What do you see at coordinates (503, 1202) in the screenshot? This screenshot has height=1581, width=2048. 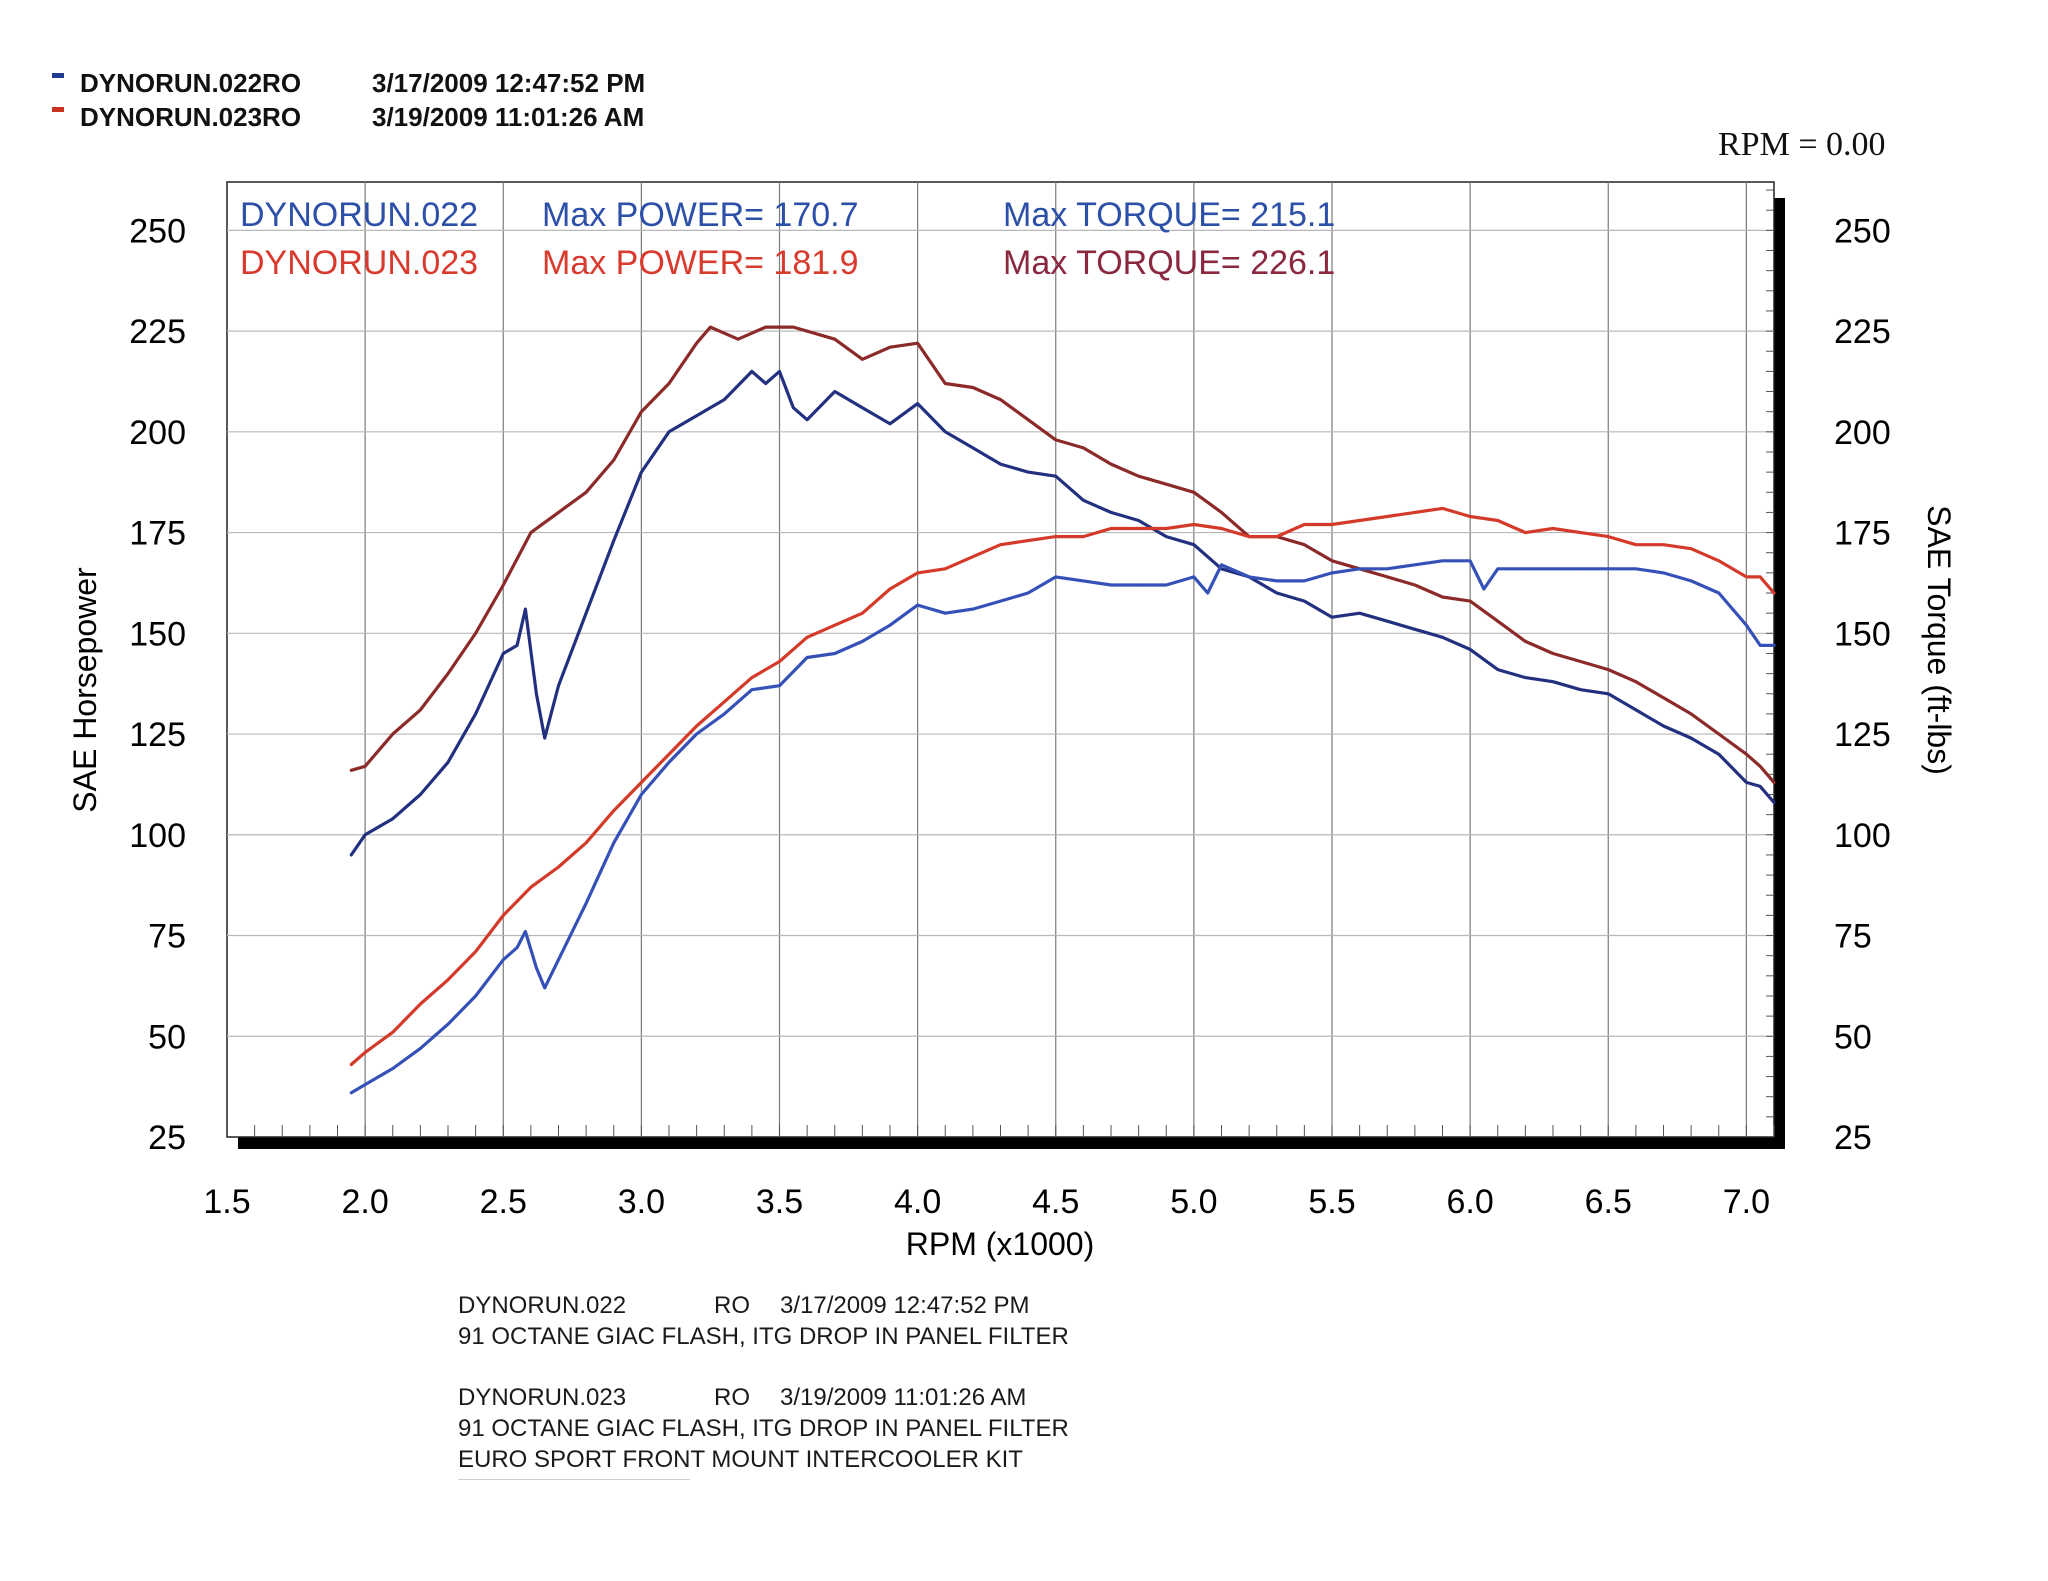 I see `x-tick-label: 2.5` at bounding box center [503, 1202].